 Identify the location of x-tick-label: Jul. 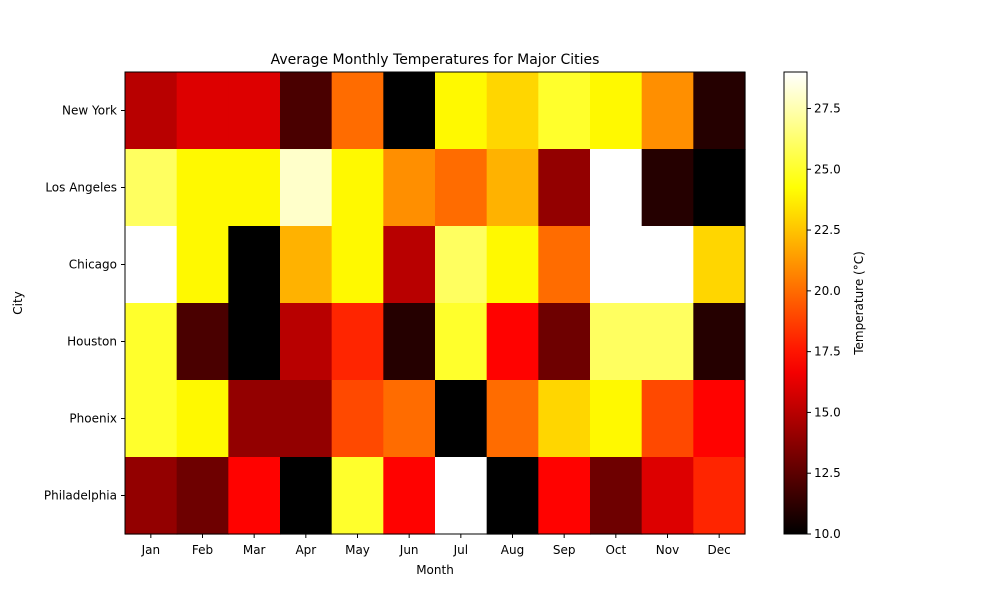
(460, 550).